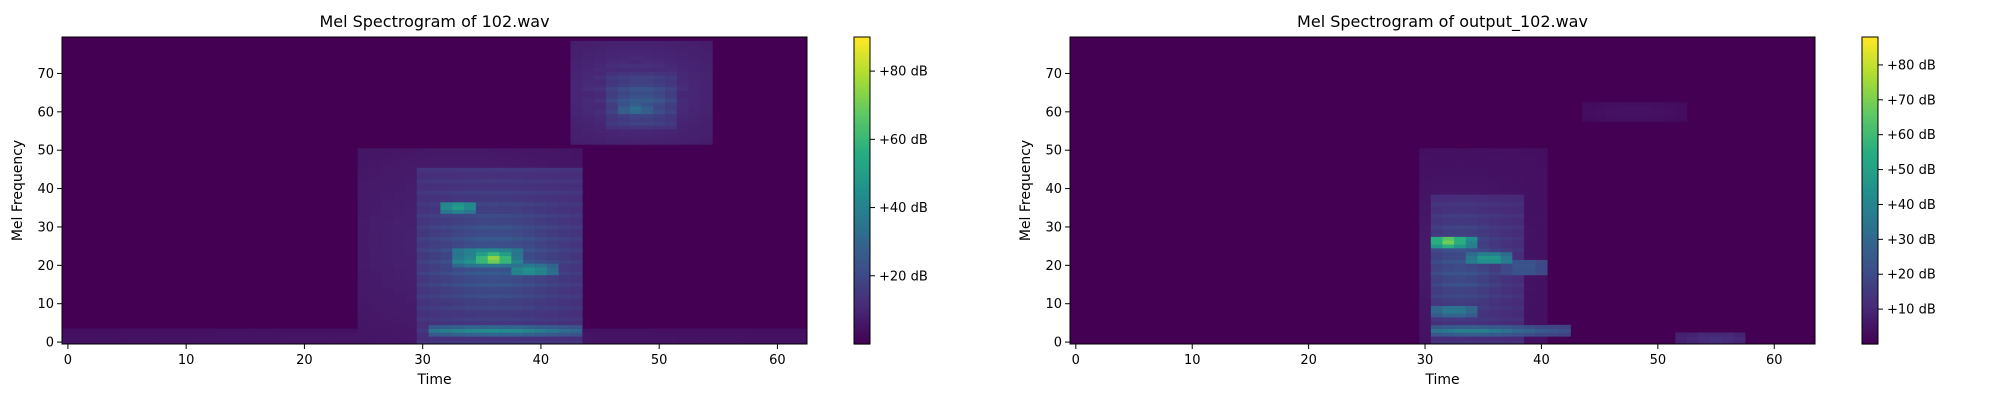  Describe the element at coordinates (45, 266) in the screenshot. I see `y-tick-label: 20` at that location.